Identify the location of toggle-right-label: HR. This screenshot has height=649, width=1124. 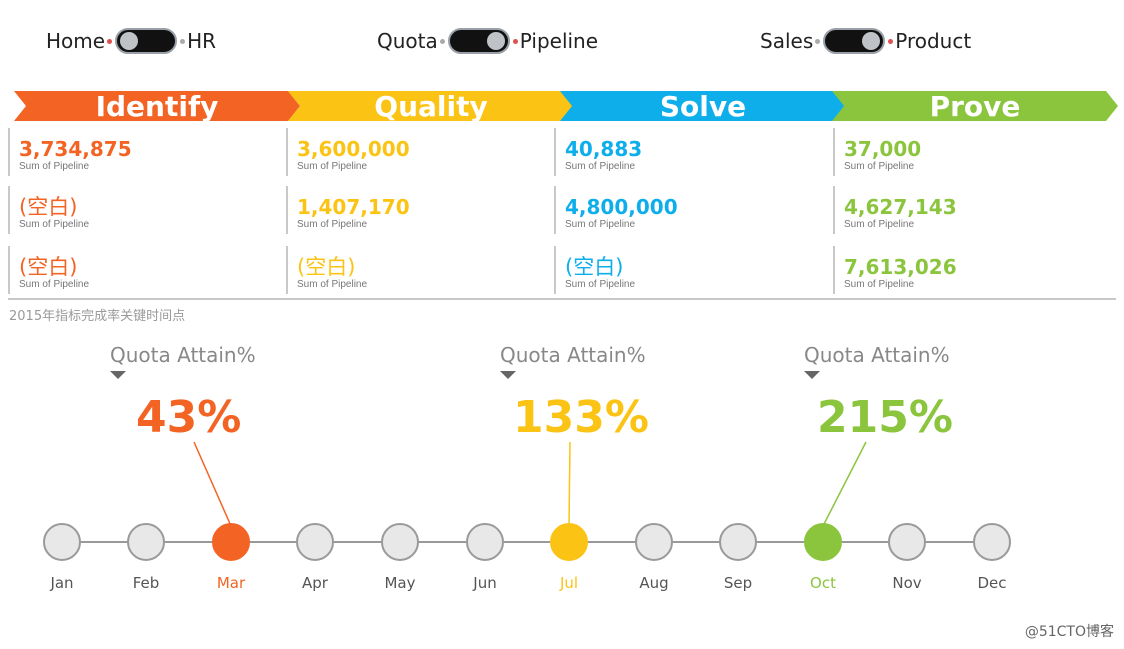
(201, 41).